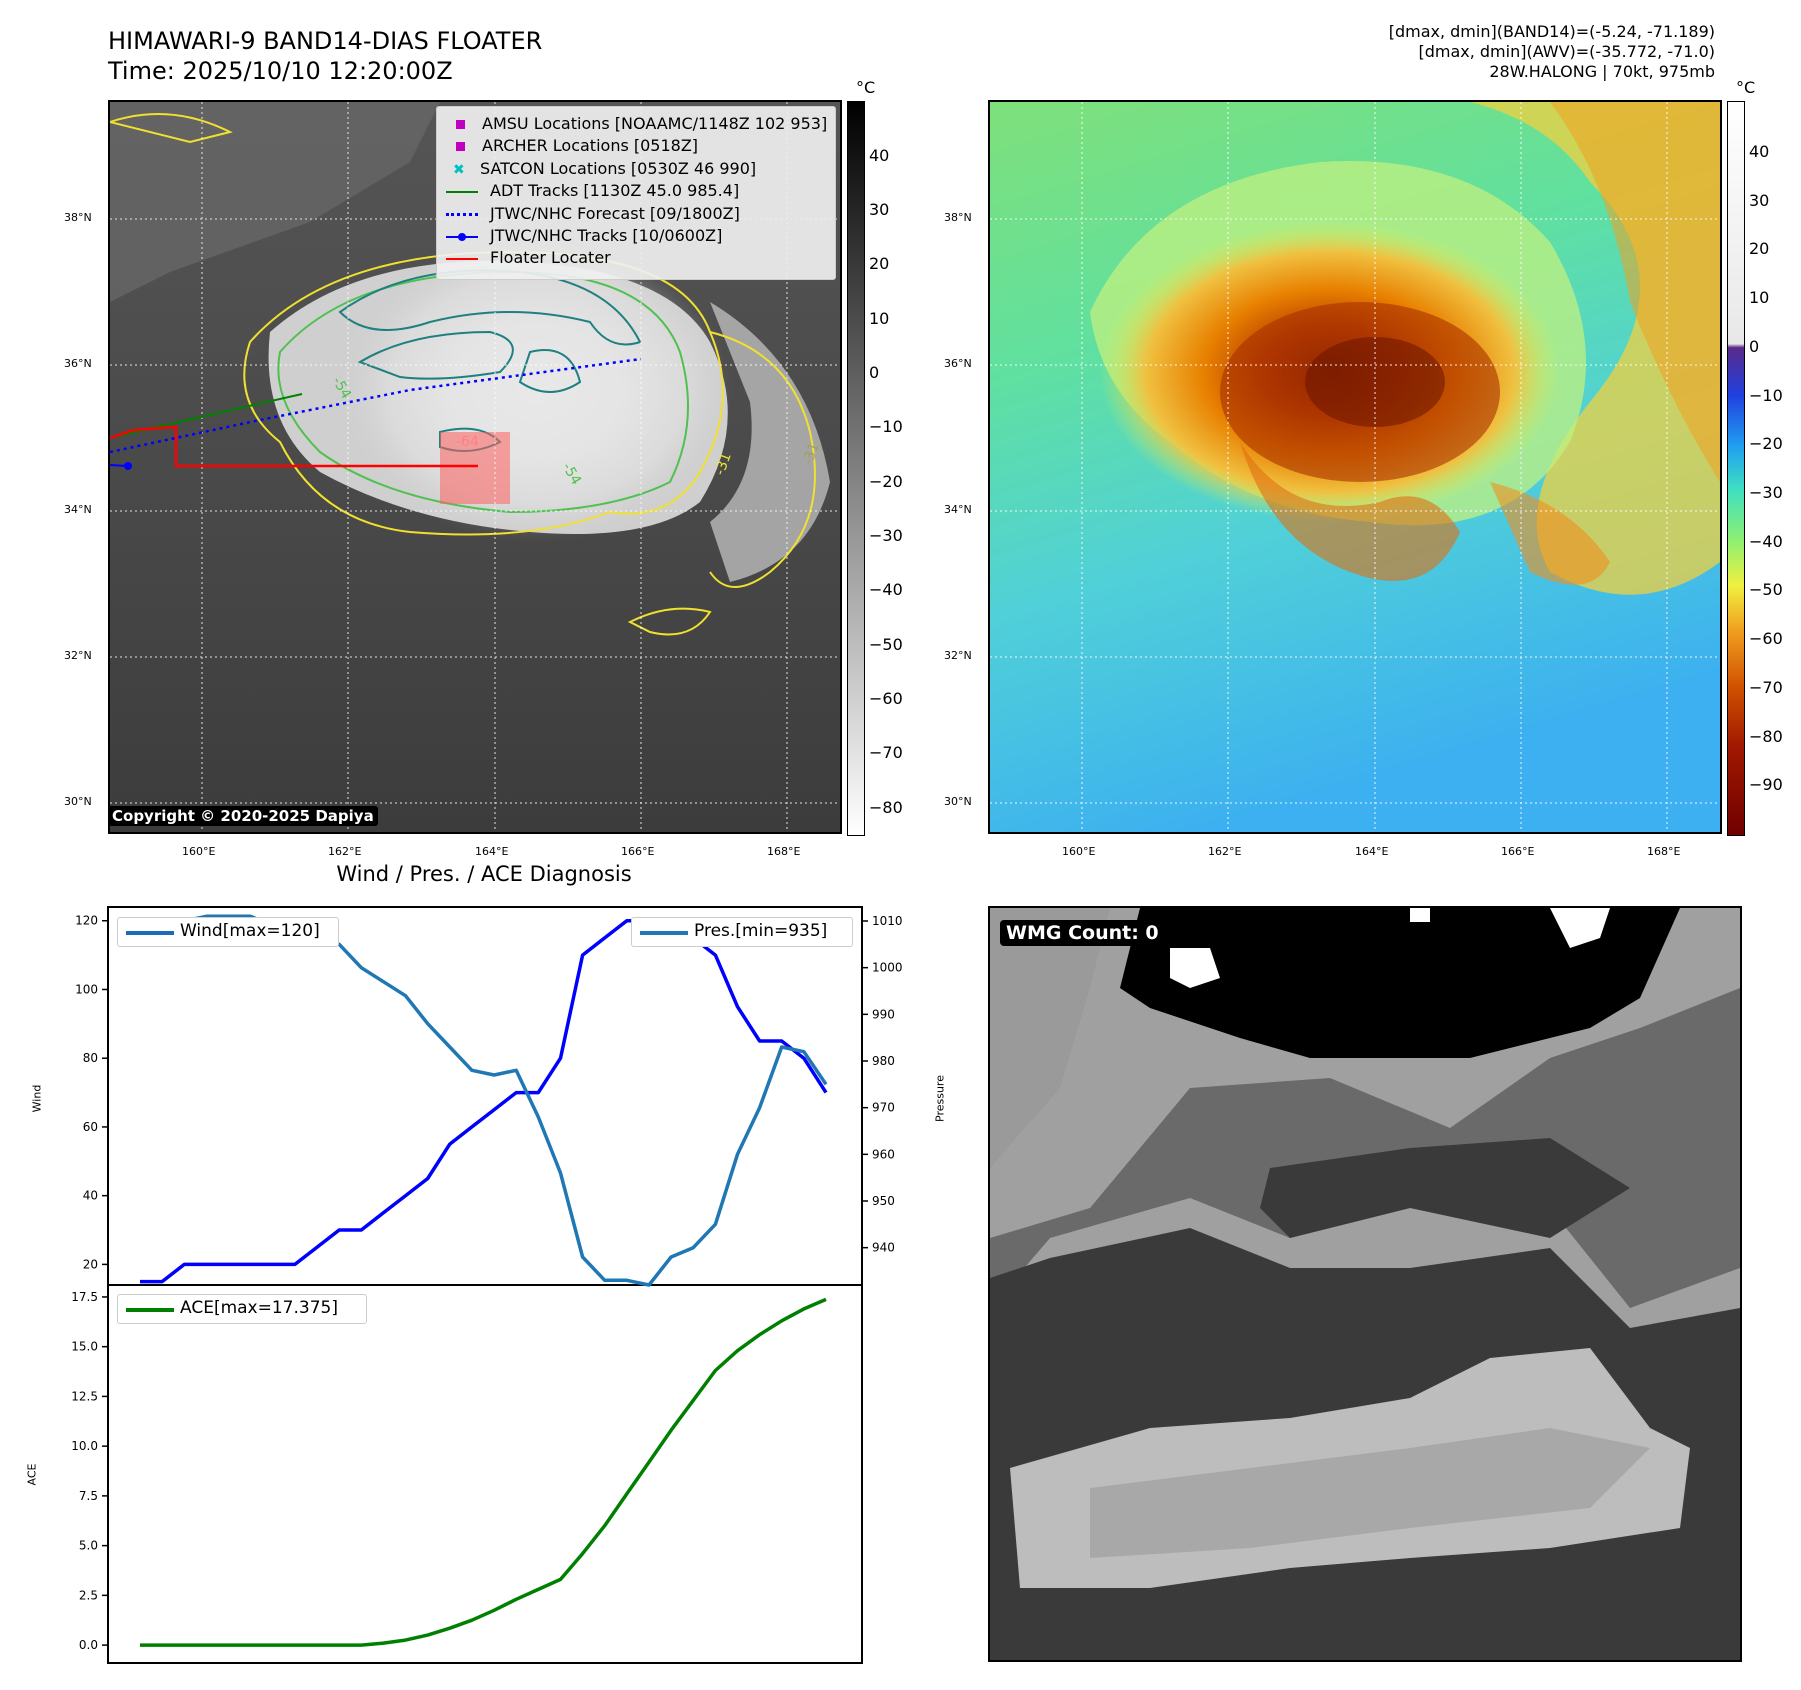 Image resolution: width=1801 pixels, height=1690 pixels. I want to click on ace-legend: ACE[max=17.375], so click(242, 1309).